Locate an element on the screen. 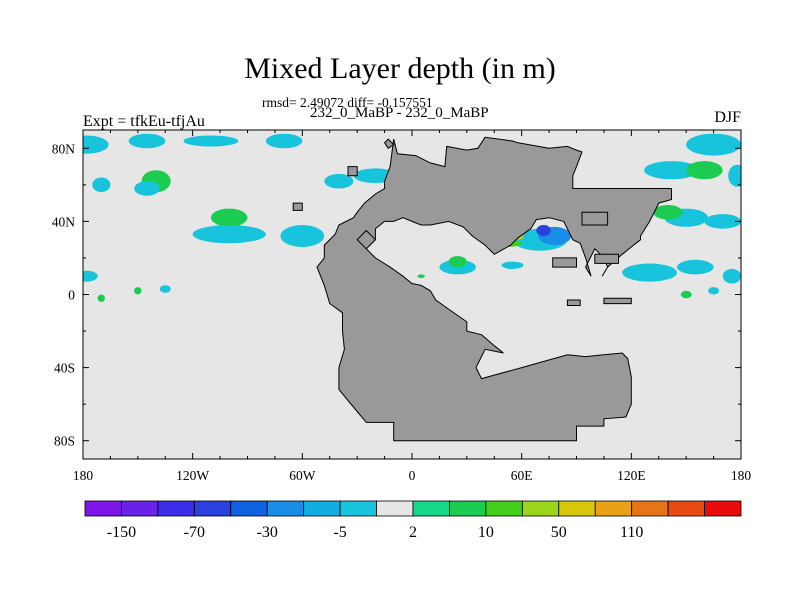 The width and height of the screenshot is (800, 600). y-tick-label: 80N is located at coordinates (64, 148).